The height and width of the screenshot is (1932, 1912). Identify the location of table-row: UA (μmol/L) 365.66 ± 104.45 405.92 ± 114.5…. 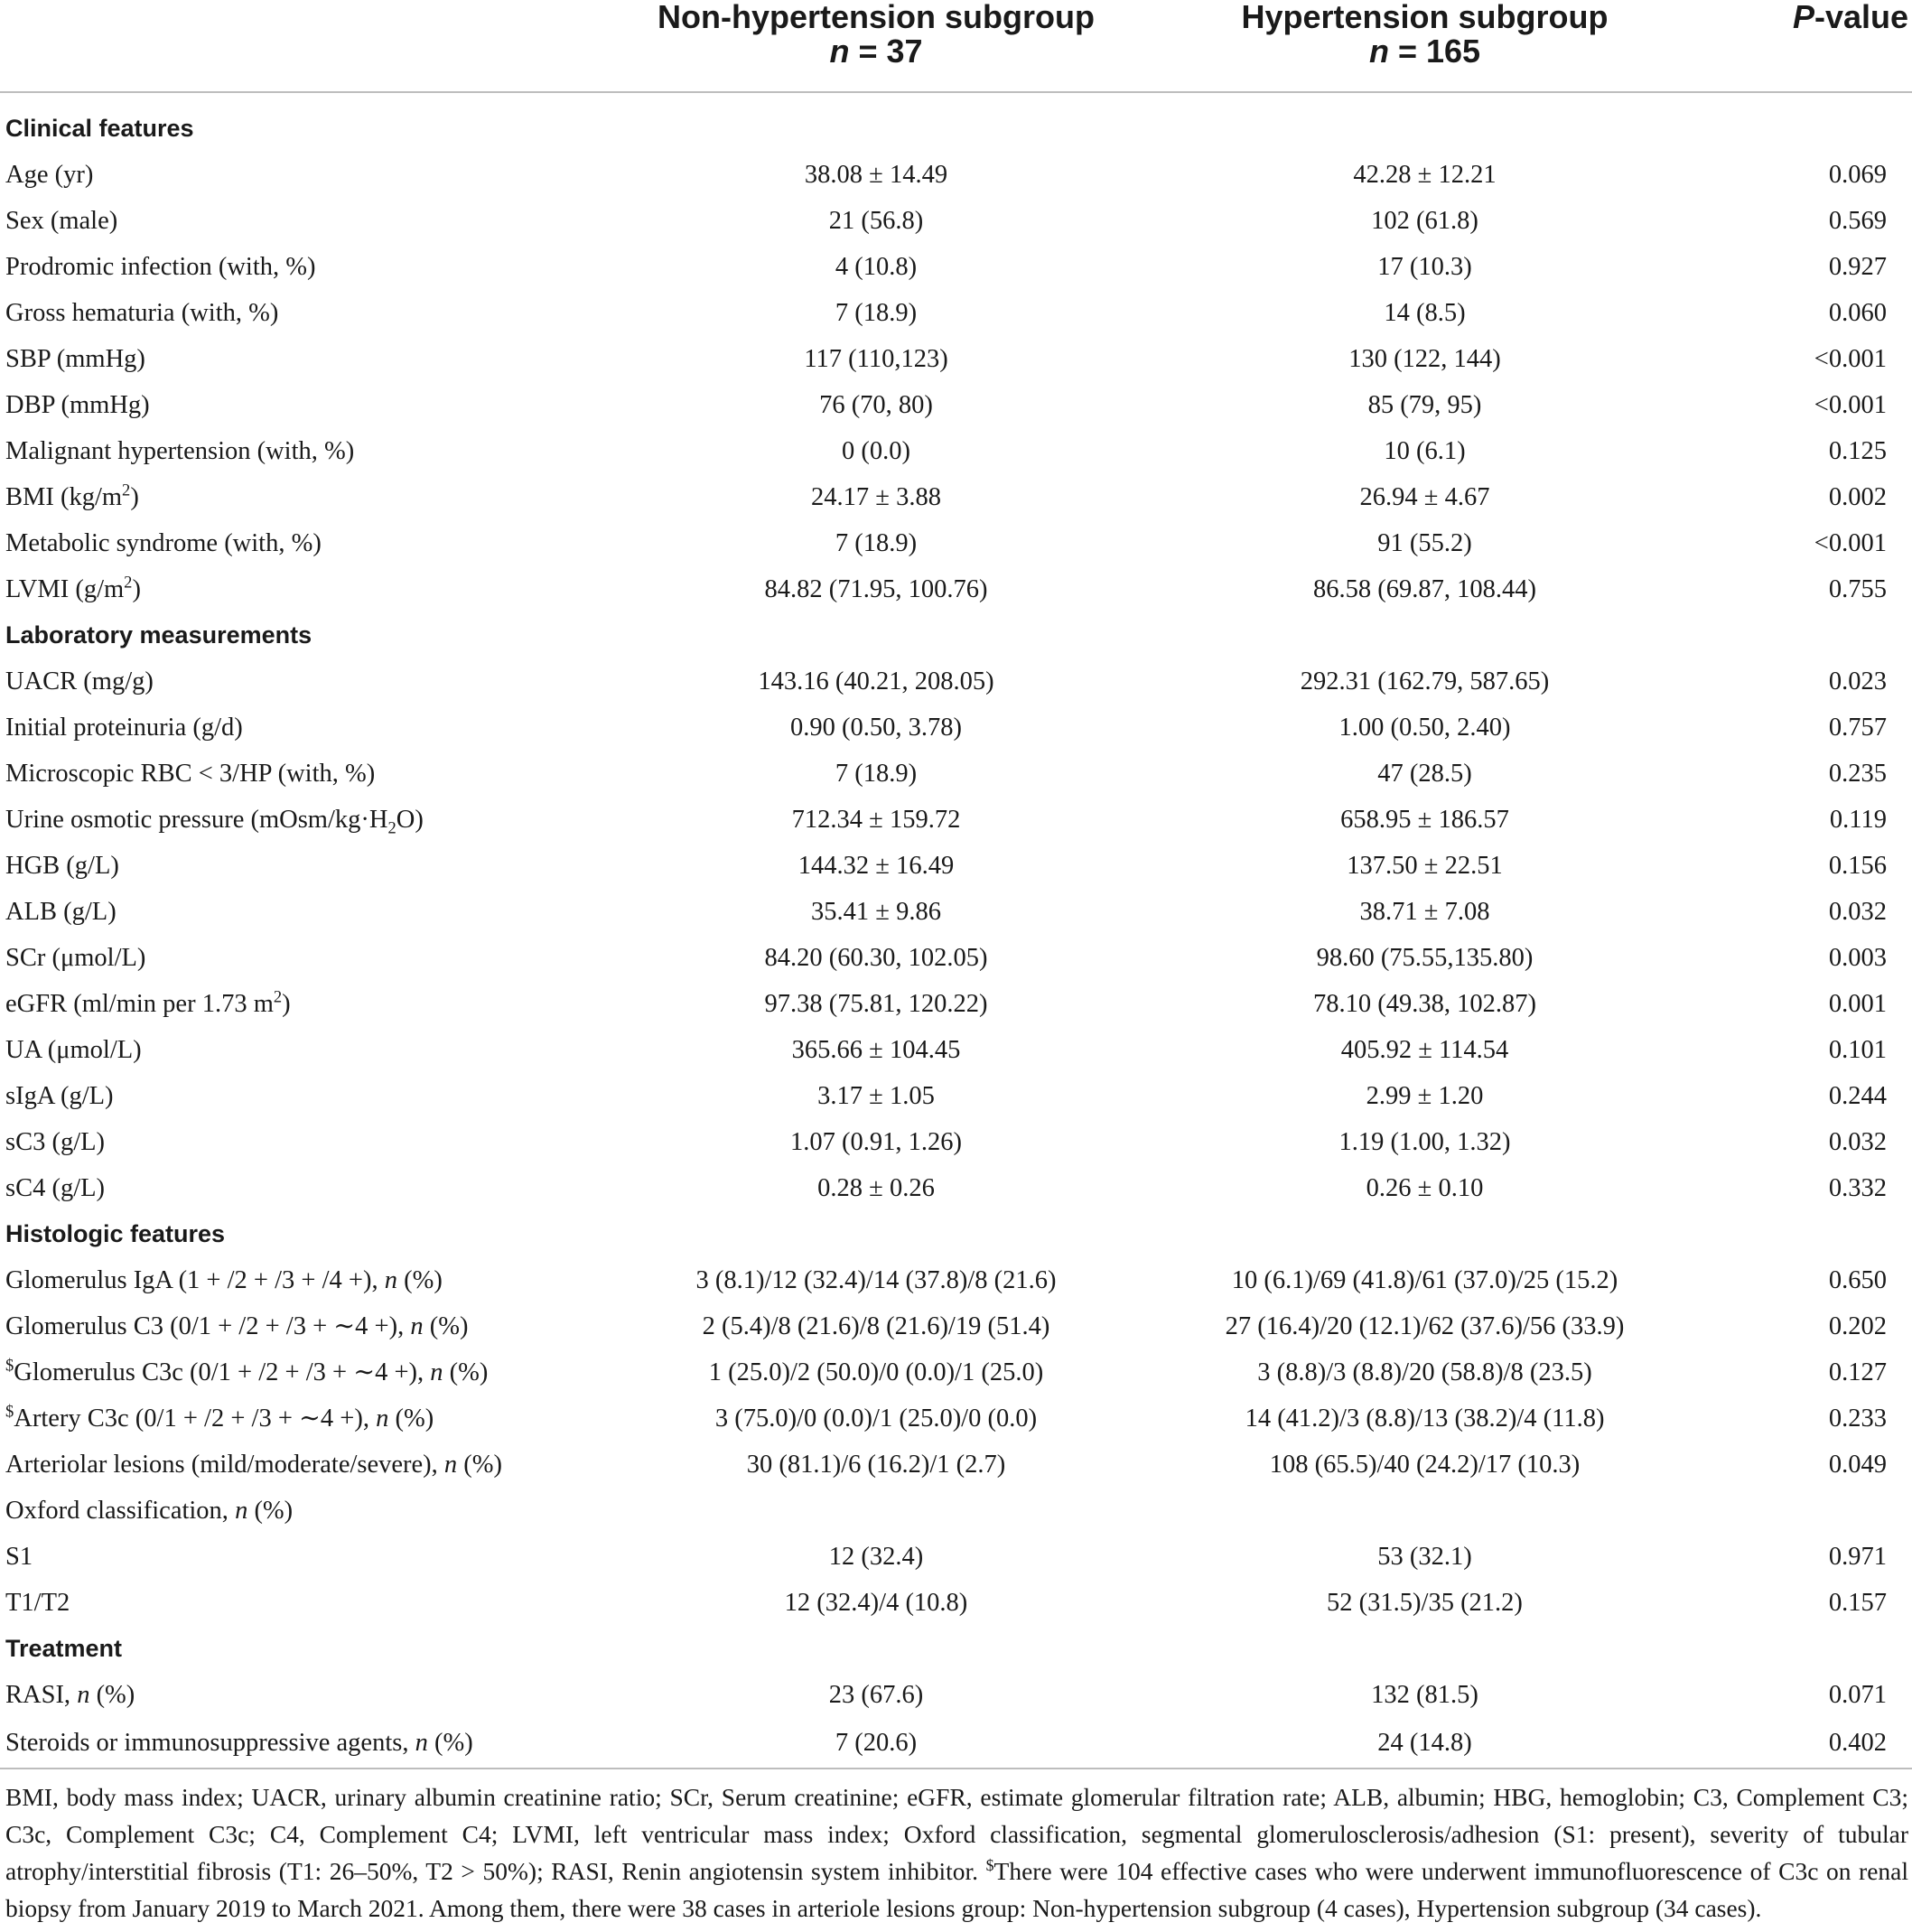
(956, 1050).